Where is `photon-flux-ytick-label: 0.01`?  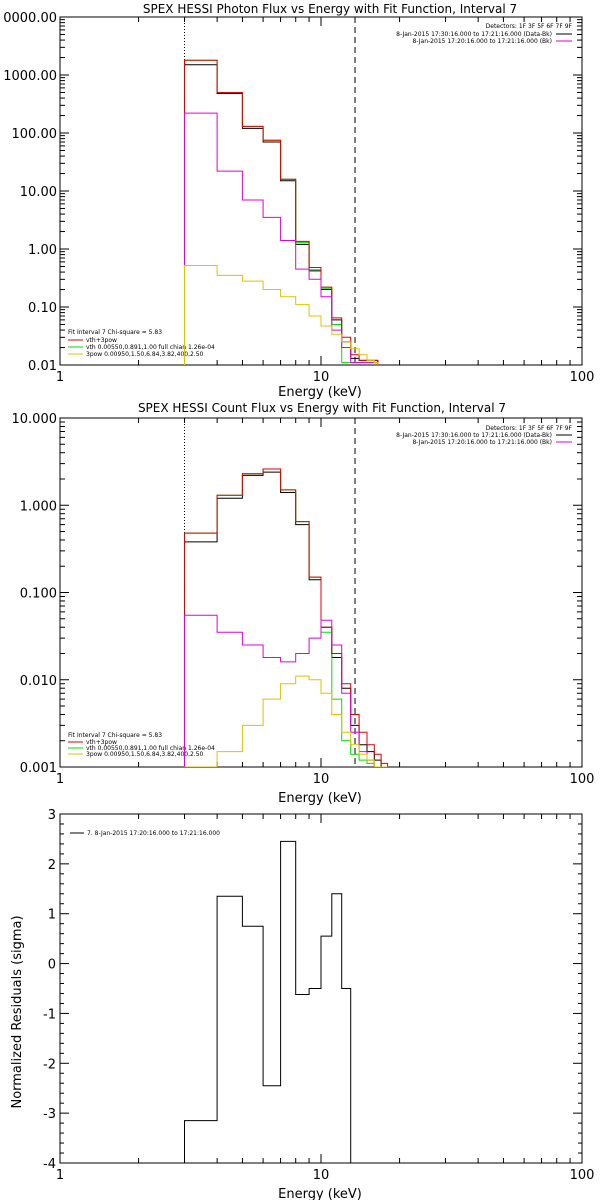
photon-flux-ytick-label: 0.01 is located at coordinates (42, 366).